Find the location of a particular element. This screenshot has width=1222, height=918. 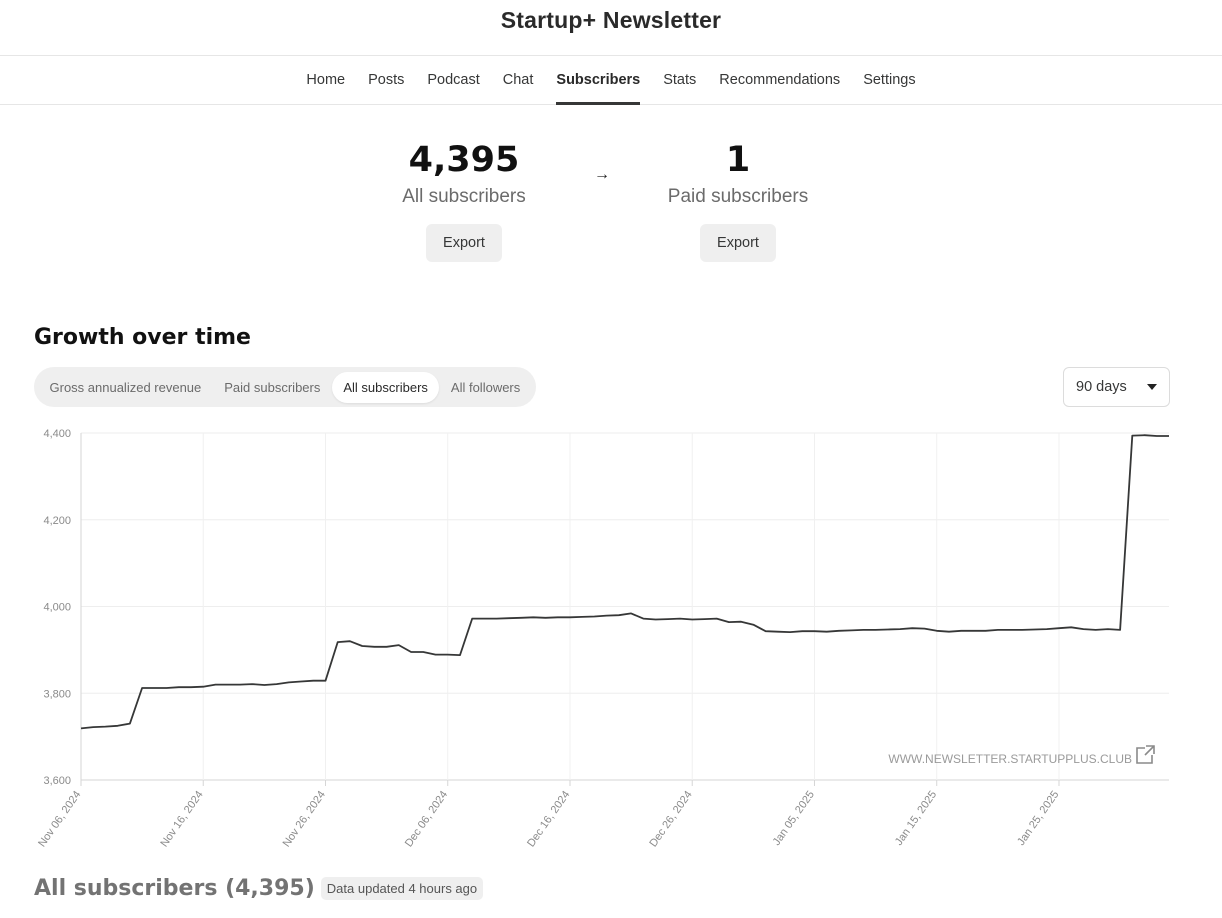

publication-header: Startup+ Newsletter is located at coordinates (611, 28).